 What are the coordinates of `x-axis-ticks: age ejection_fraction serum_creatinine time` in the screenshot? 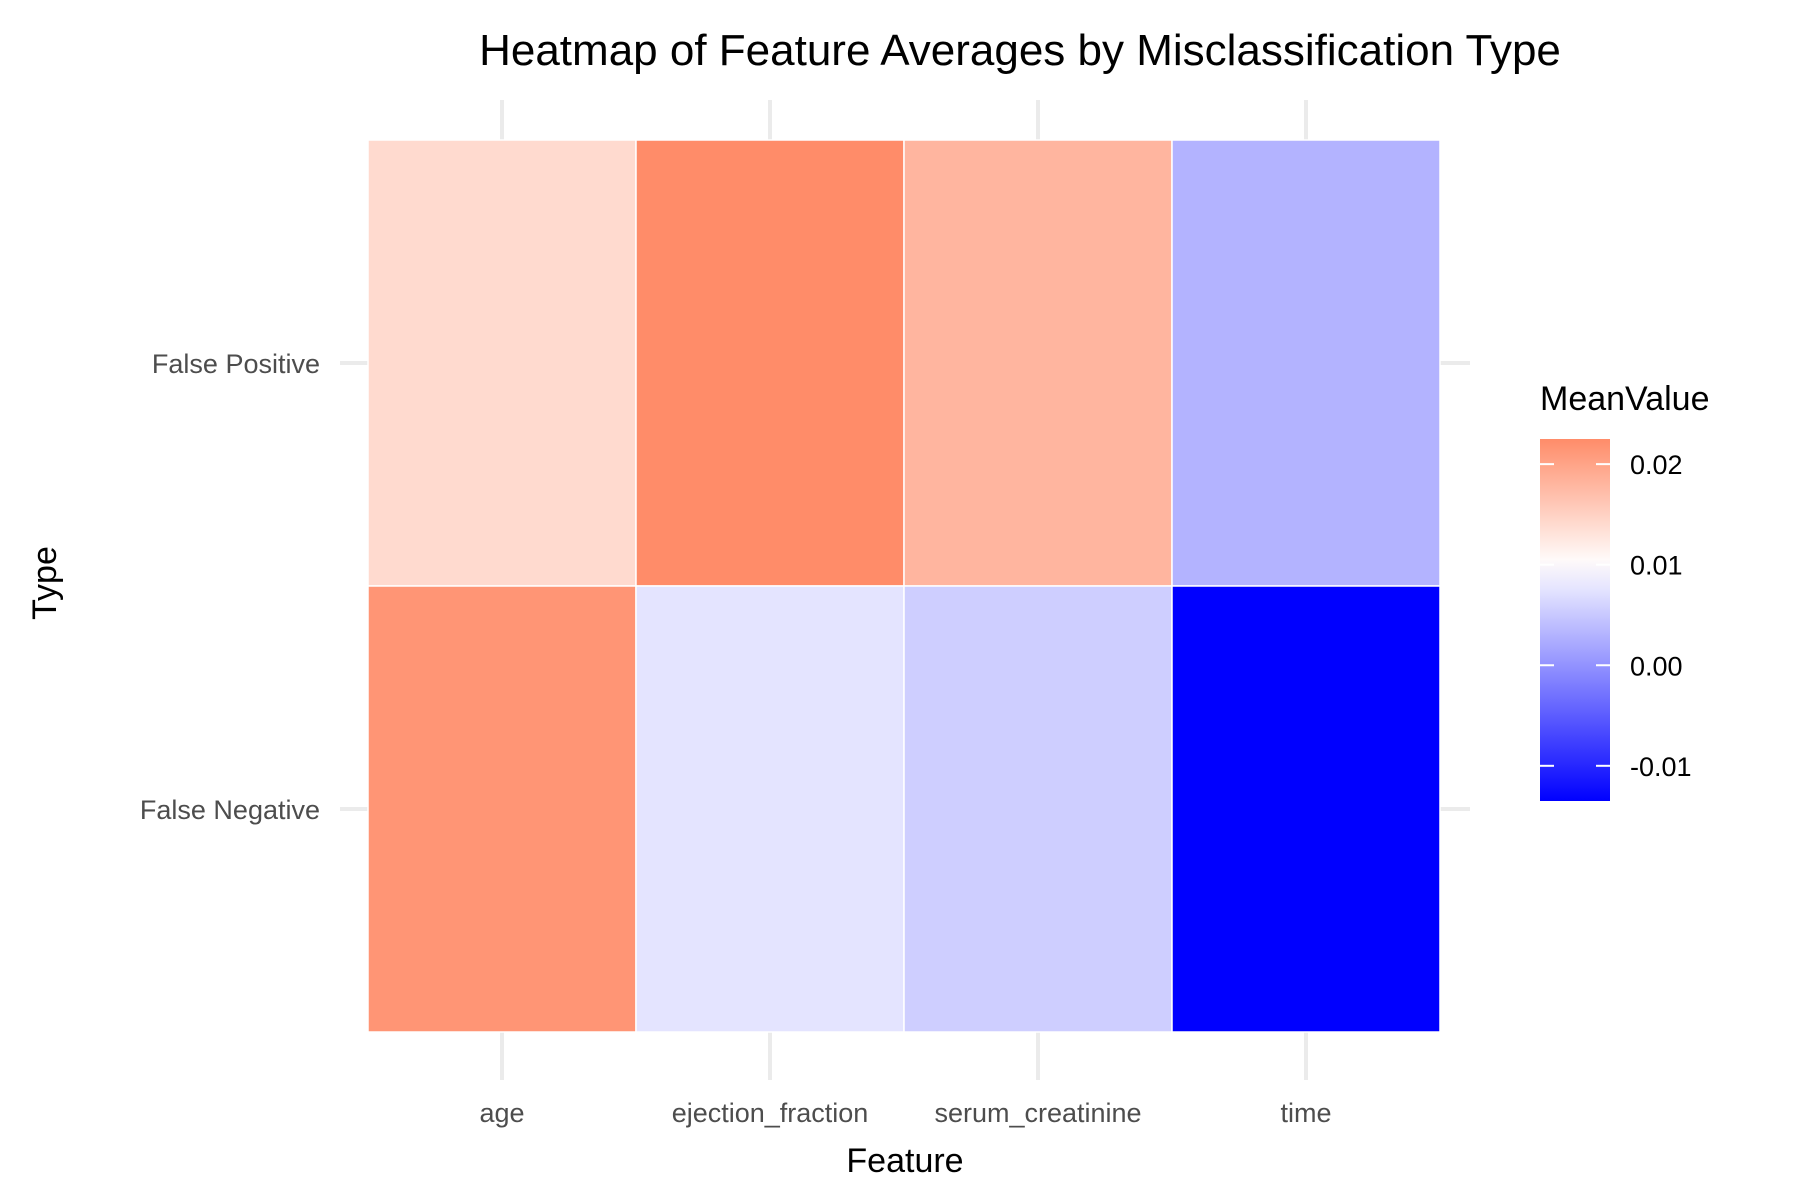 It's located at (905, 1113).